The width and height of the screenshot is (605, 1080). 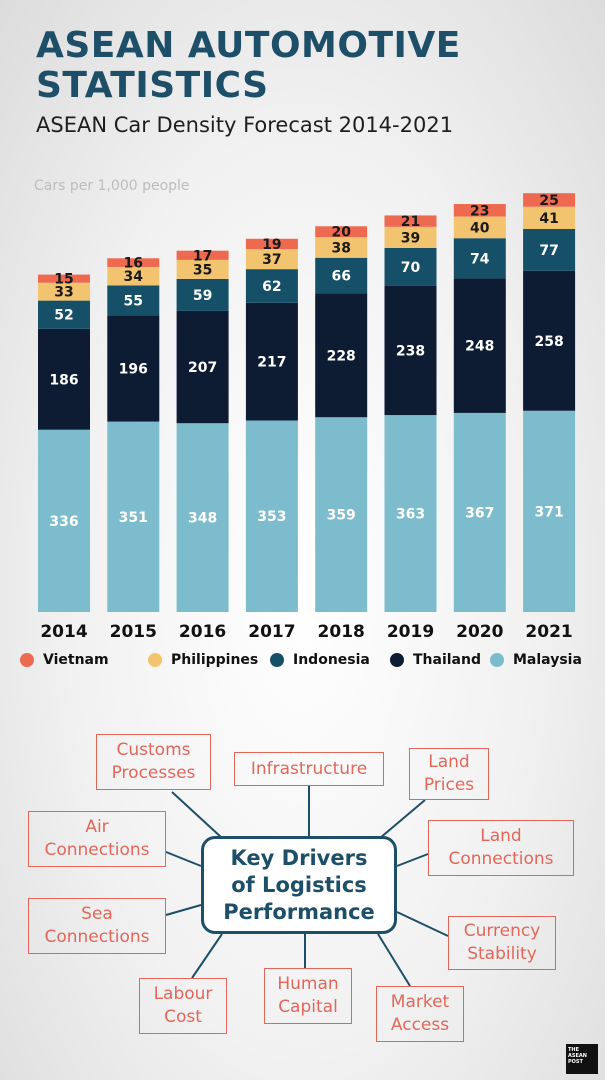 I want to click on data-label-thailand-2016: 207, so click(x=202, y=368).